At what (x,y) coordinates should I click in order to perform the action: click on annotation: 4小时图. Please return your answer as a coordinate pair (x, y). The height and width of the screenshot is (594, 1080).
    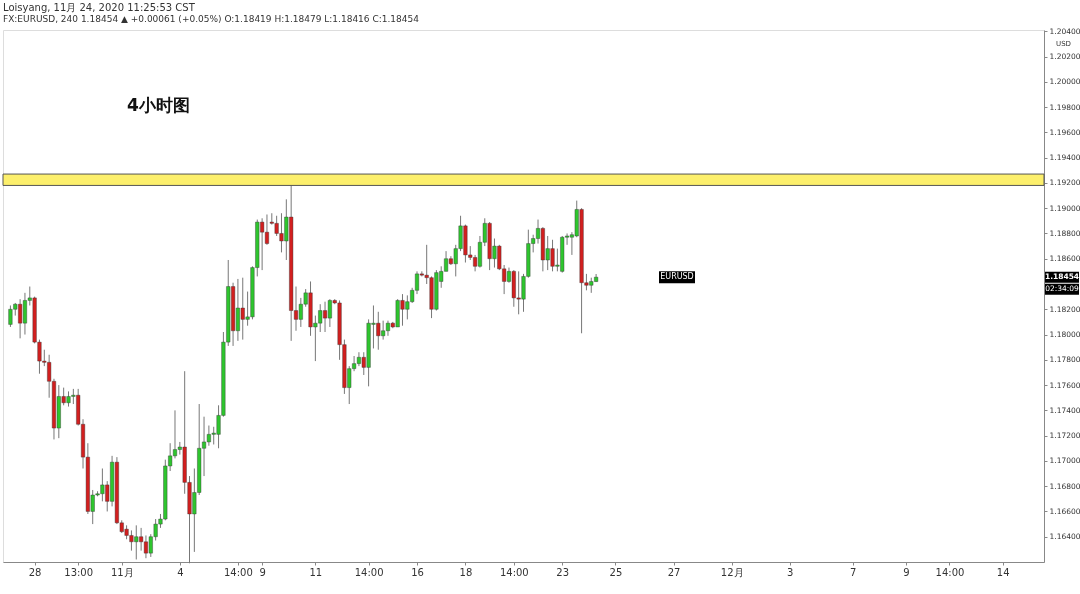
    Looking at the image, I should click on (158, 105).